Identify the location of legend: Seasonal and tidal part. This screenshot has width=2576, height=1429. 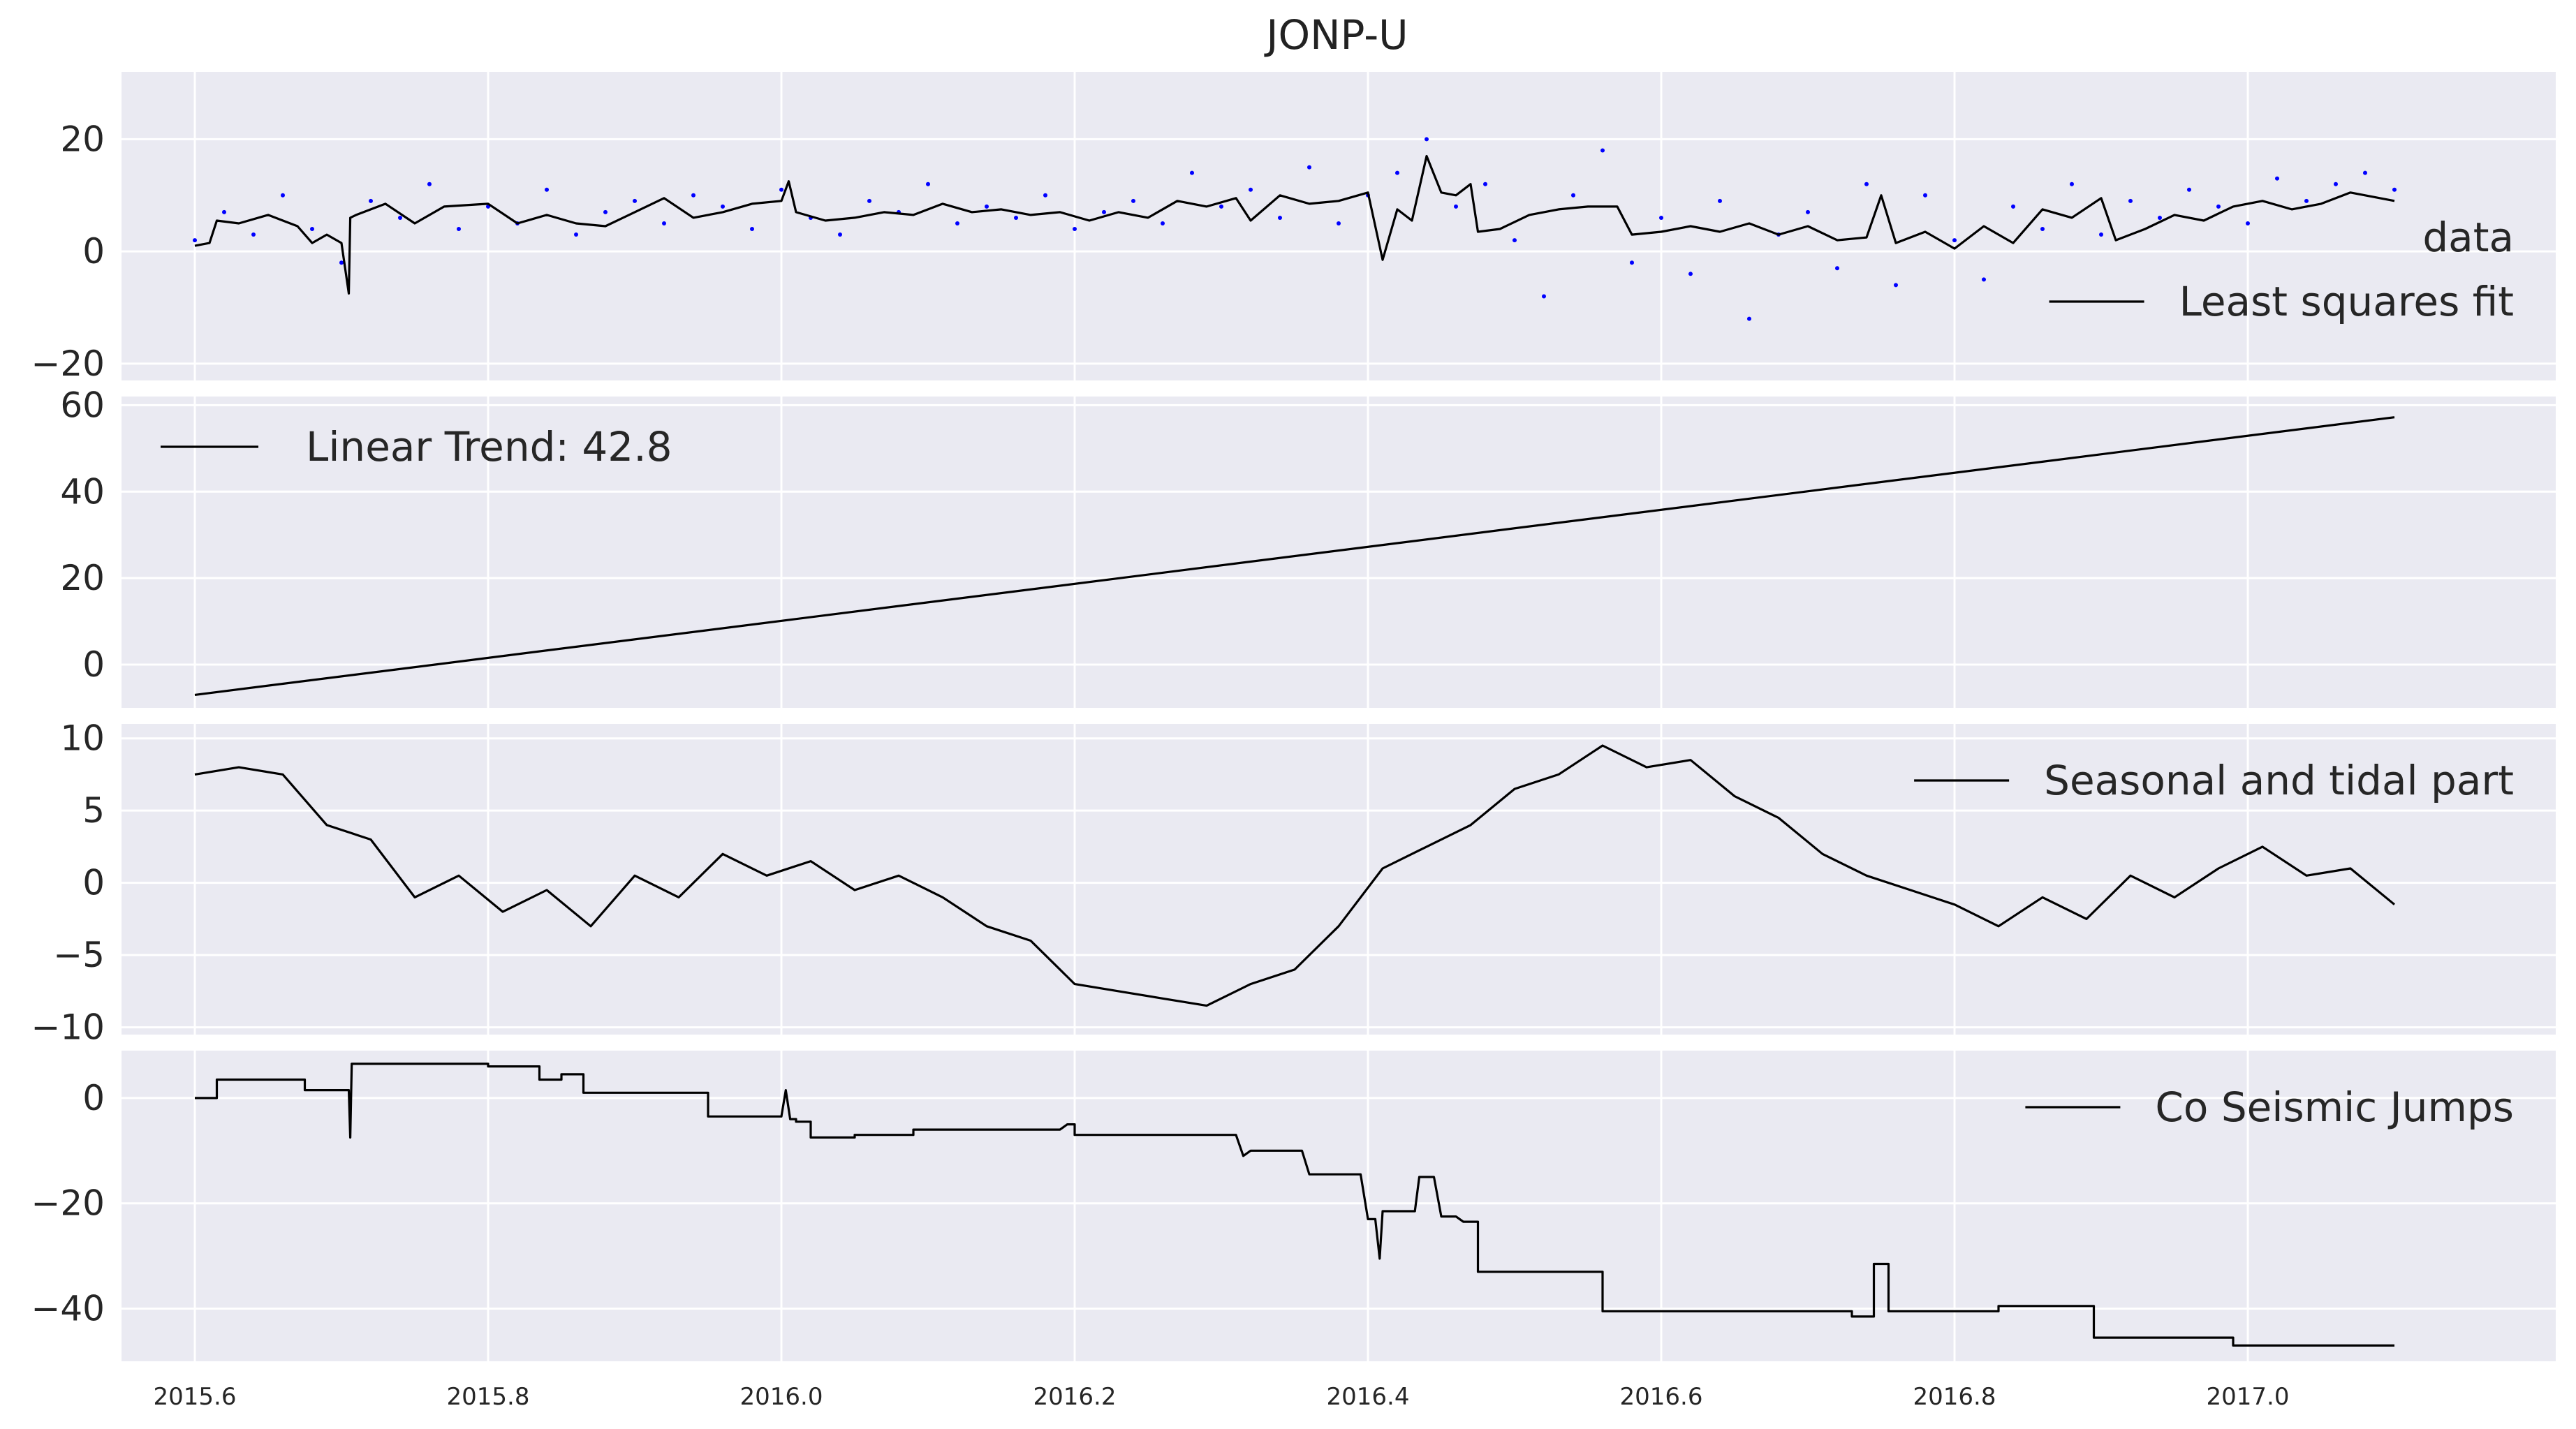
(2214, 780).